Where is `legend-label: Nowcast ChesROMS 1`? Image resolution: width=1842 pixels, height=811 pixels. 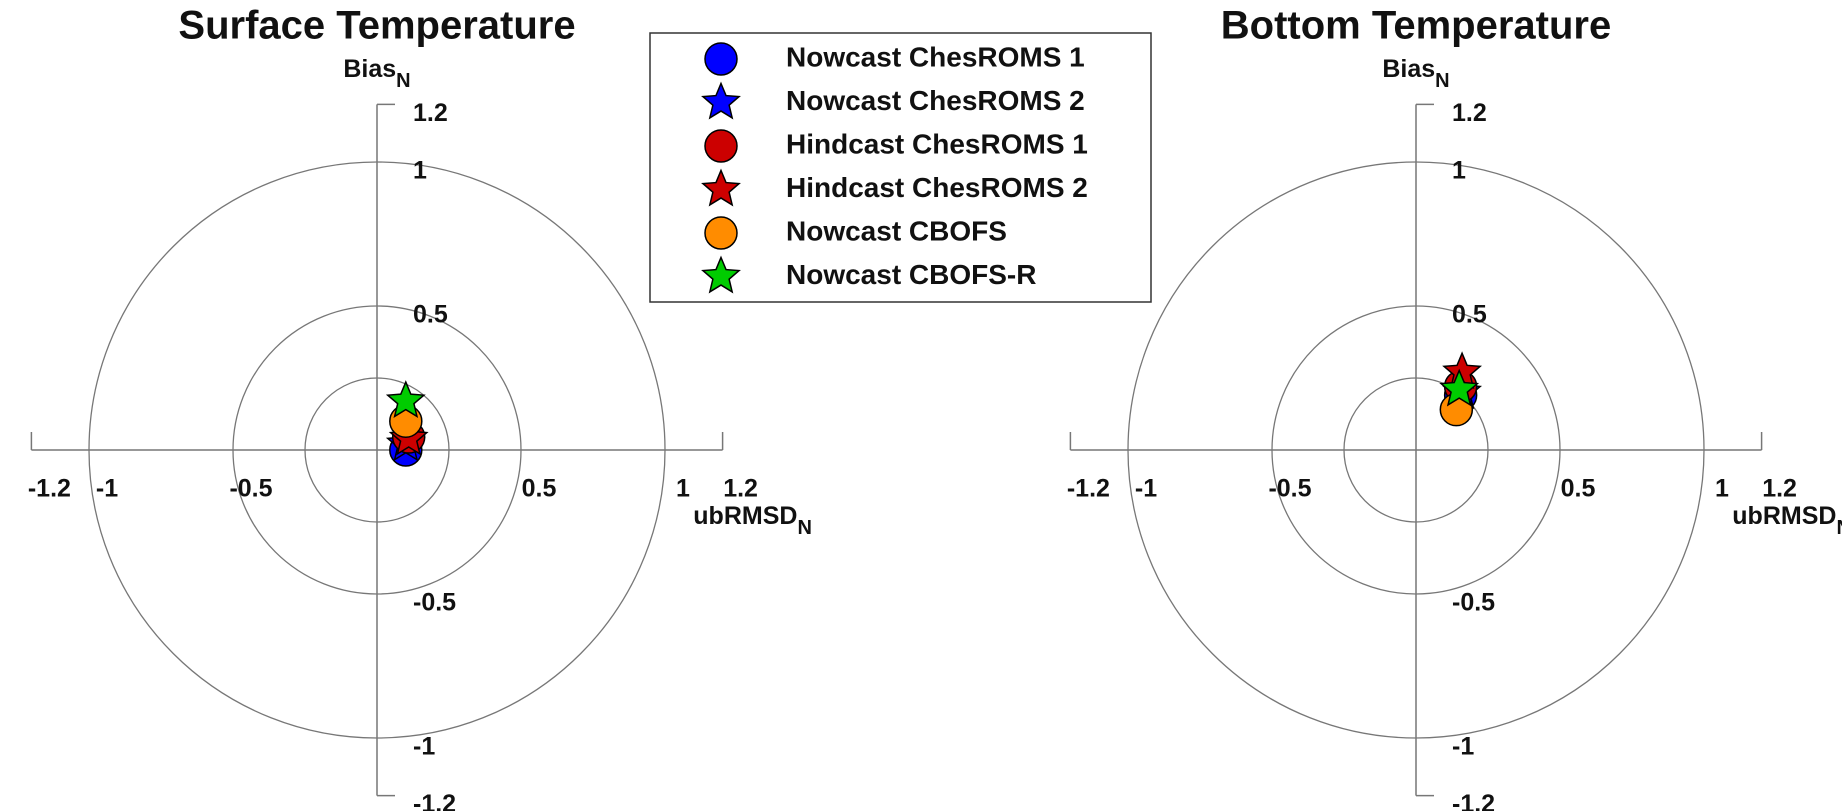 legend-label: Nowcast ChesROMS 1 is located at coordinates (935, 56).